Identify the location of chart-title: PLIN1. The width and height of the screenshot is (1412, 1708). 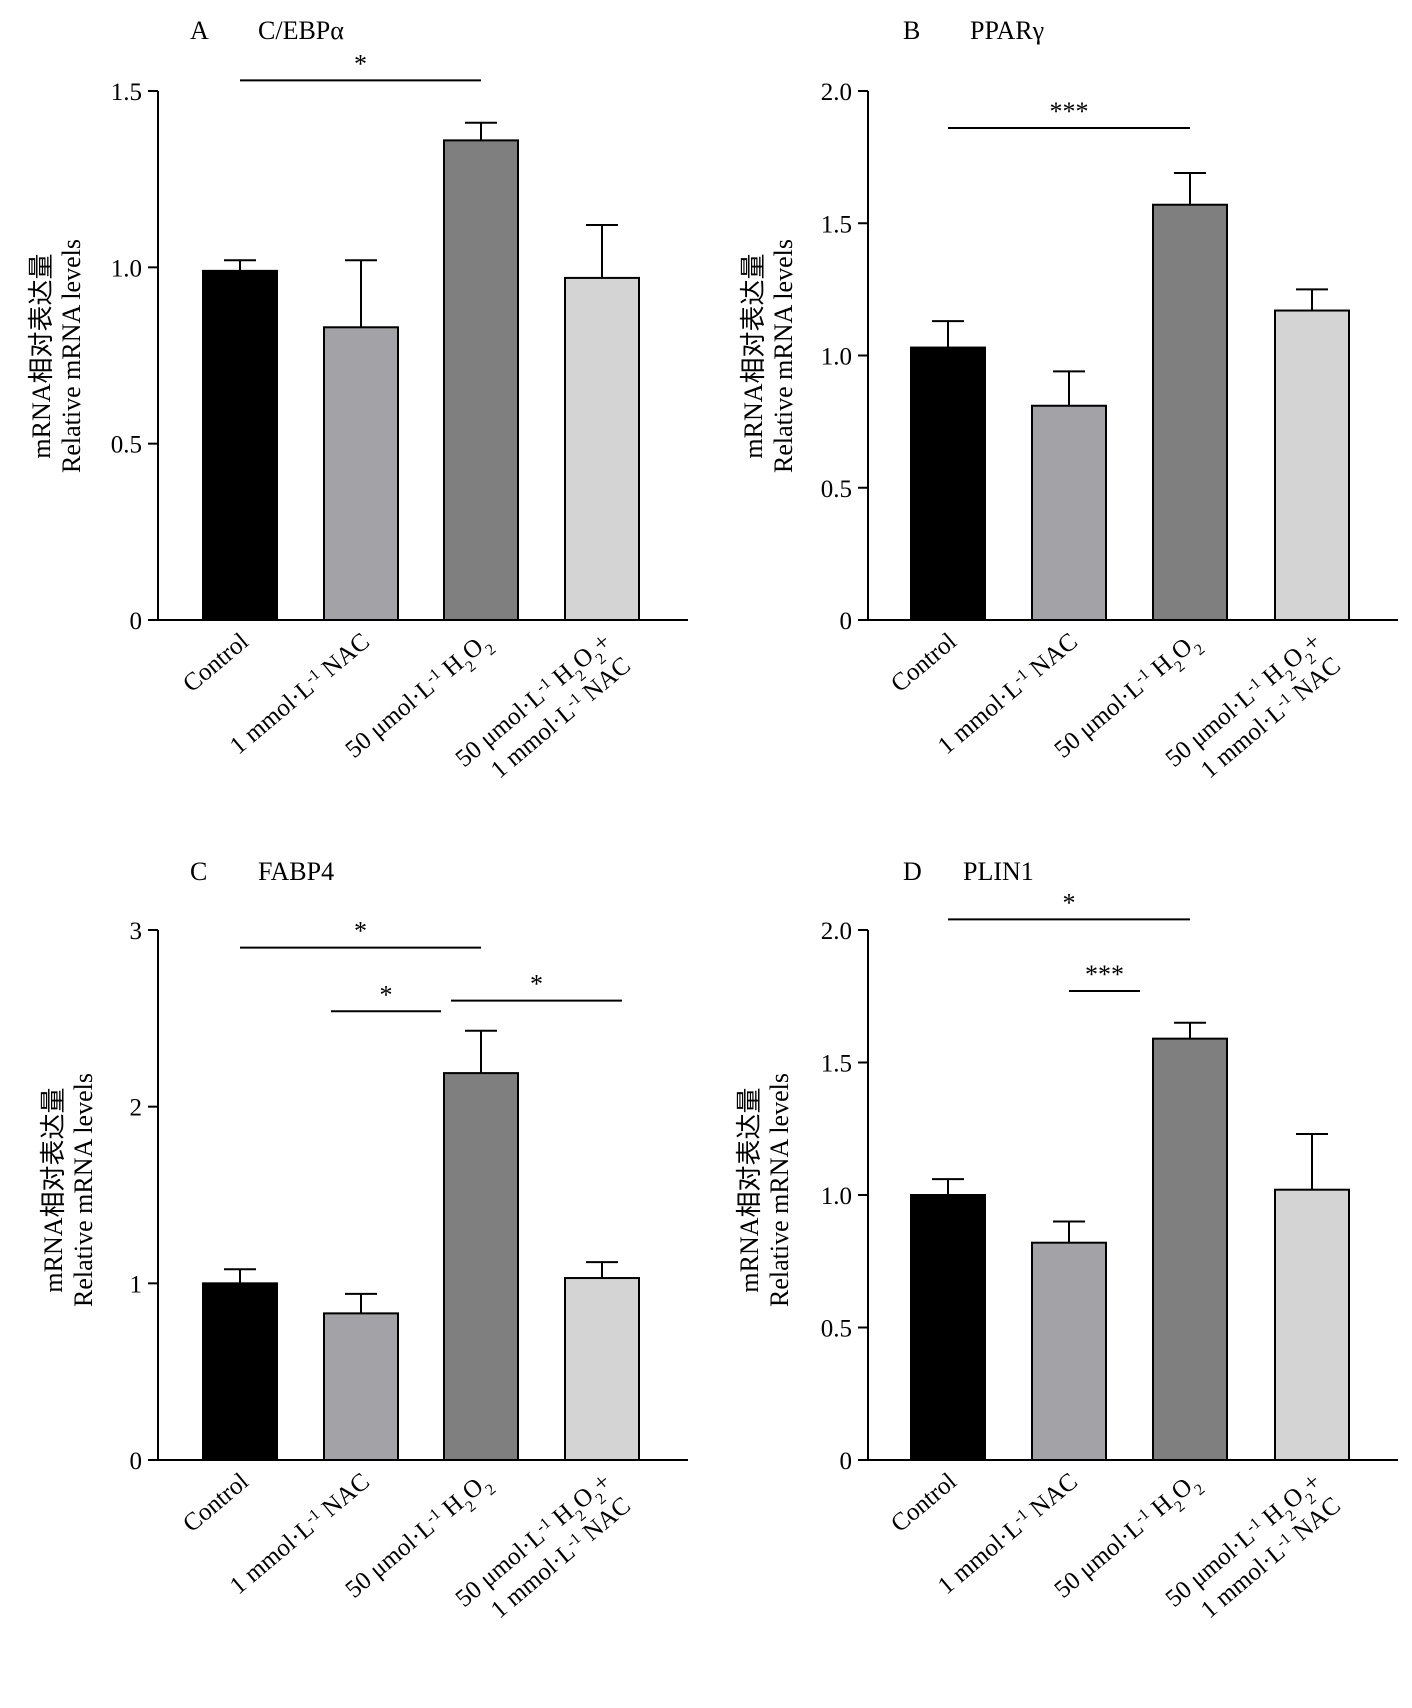
(998, 871).